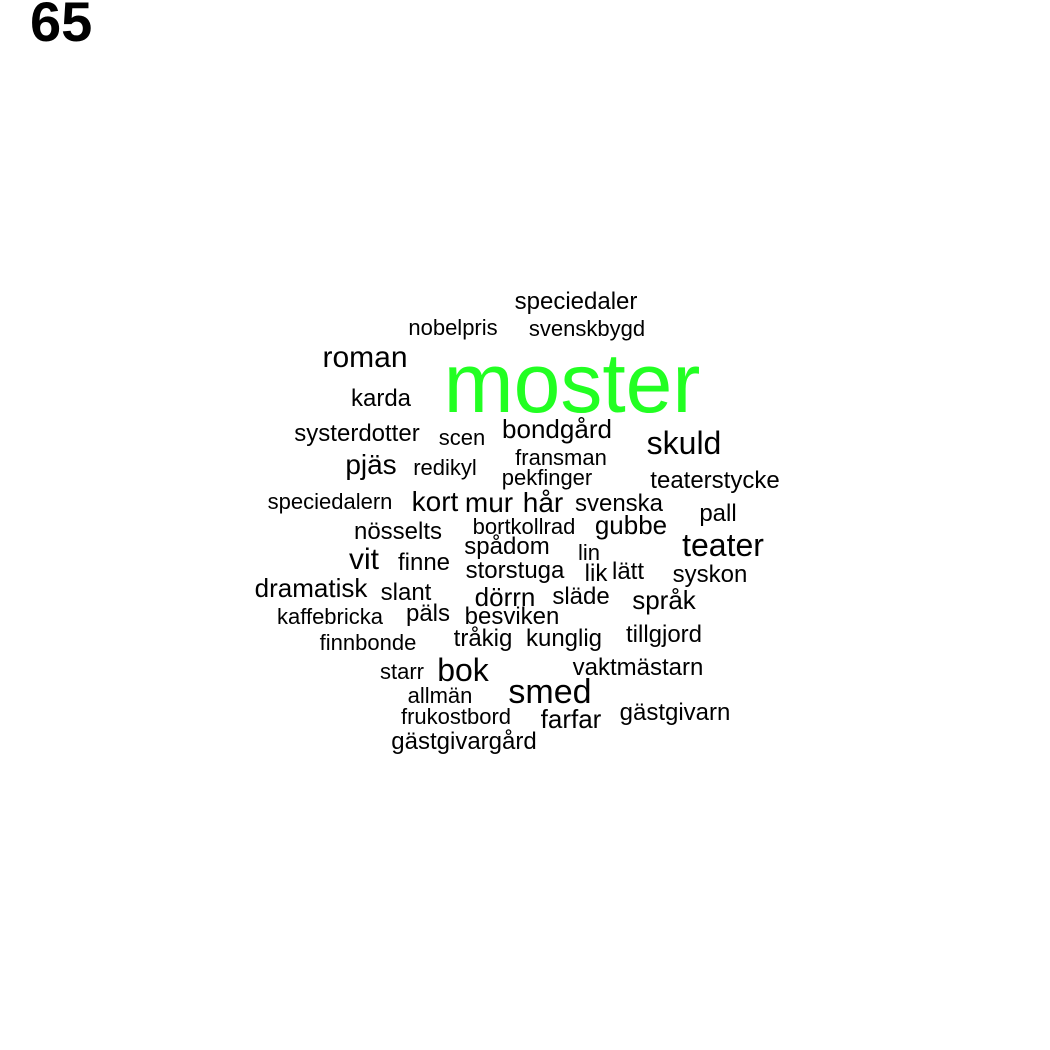  I want to click on word-slant: slant, so click(406, 592).